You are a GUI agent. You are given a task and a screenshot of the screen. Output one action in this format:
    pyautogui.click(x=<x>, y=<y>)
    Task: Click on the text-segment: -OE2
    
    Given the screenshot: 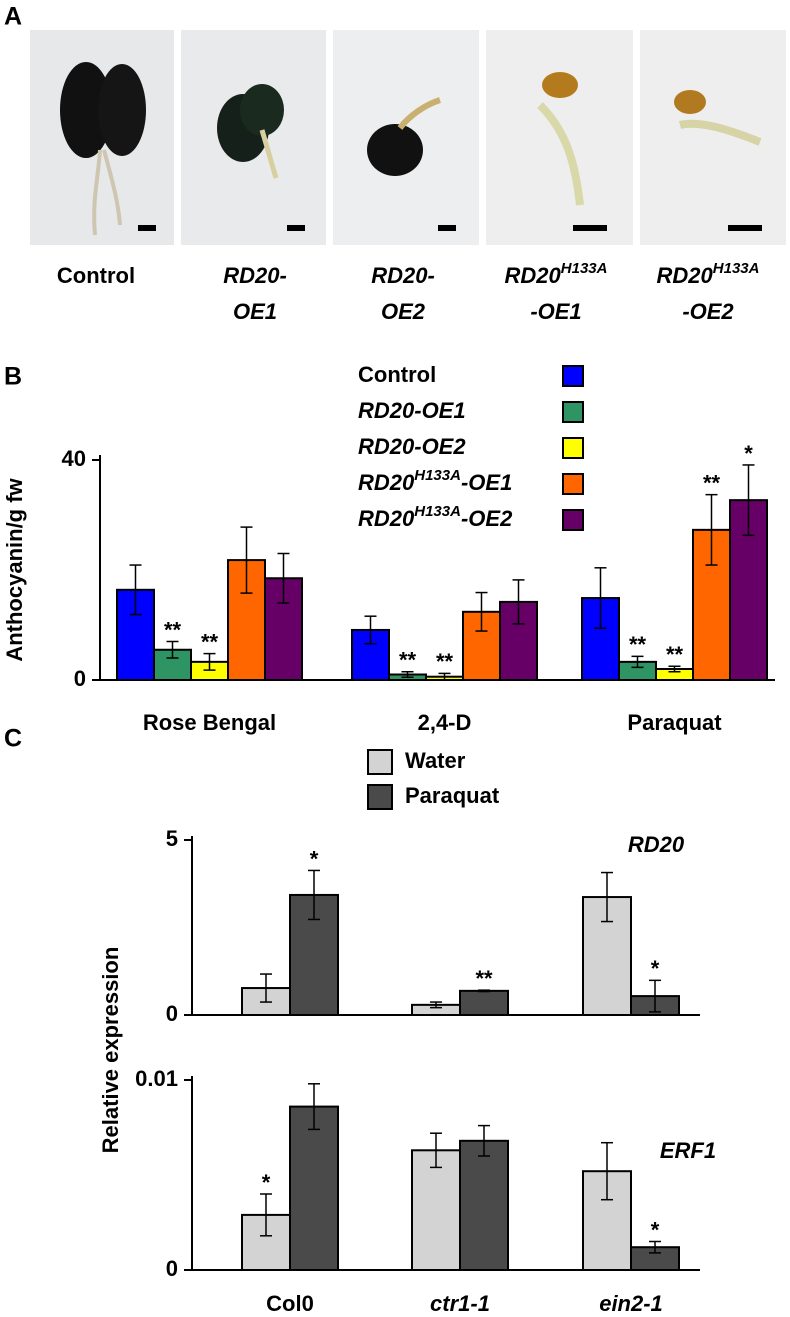 What is the action you would take?
    pyautogui.click(x=487, y=518)
    